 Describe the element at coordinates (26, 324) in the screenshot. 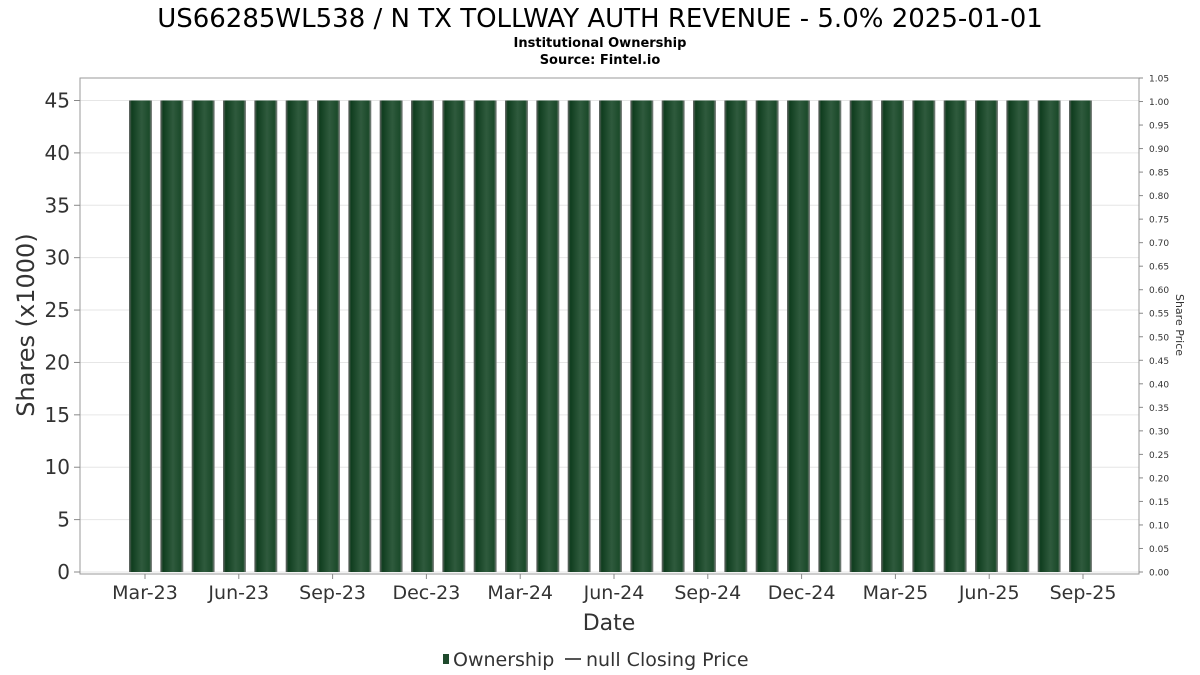

I see `y-axis-label: Shares (x1000)` at that location.